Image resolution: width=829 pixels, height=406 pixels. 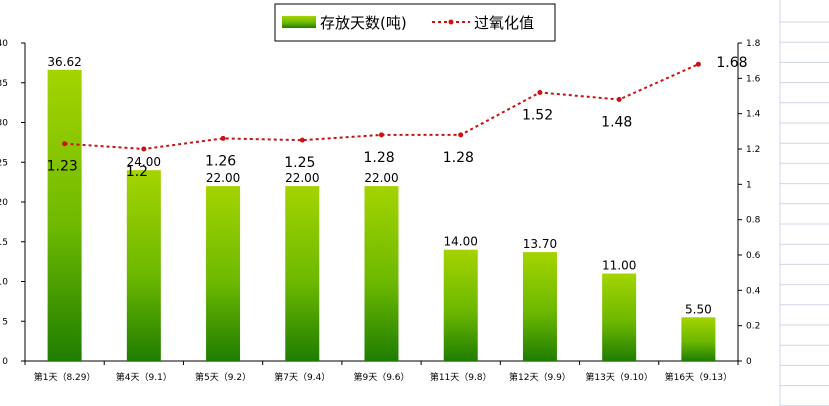 What do you see at coordinates (753, 221) in the screenshot?
I see `right-tick-label: 0.8` at bounding box center [753, 221].